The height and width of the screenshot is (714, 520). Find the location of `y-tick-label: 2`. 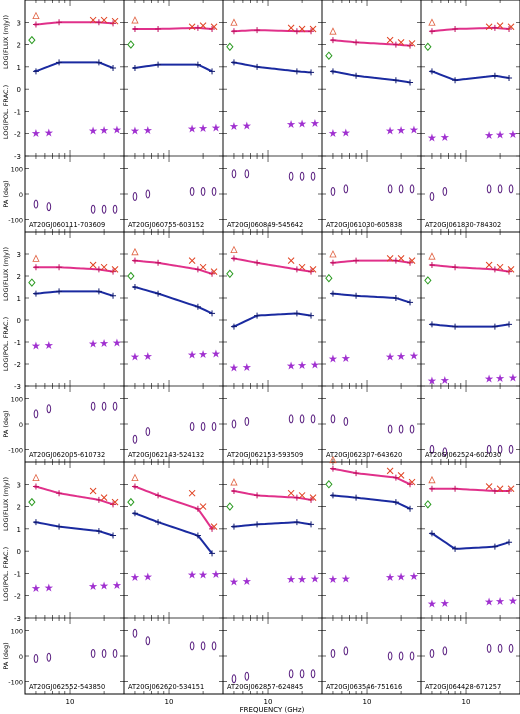

y-tick-label: 2 is located at coordinates (19, 46).